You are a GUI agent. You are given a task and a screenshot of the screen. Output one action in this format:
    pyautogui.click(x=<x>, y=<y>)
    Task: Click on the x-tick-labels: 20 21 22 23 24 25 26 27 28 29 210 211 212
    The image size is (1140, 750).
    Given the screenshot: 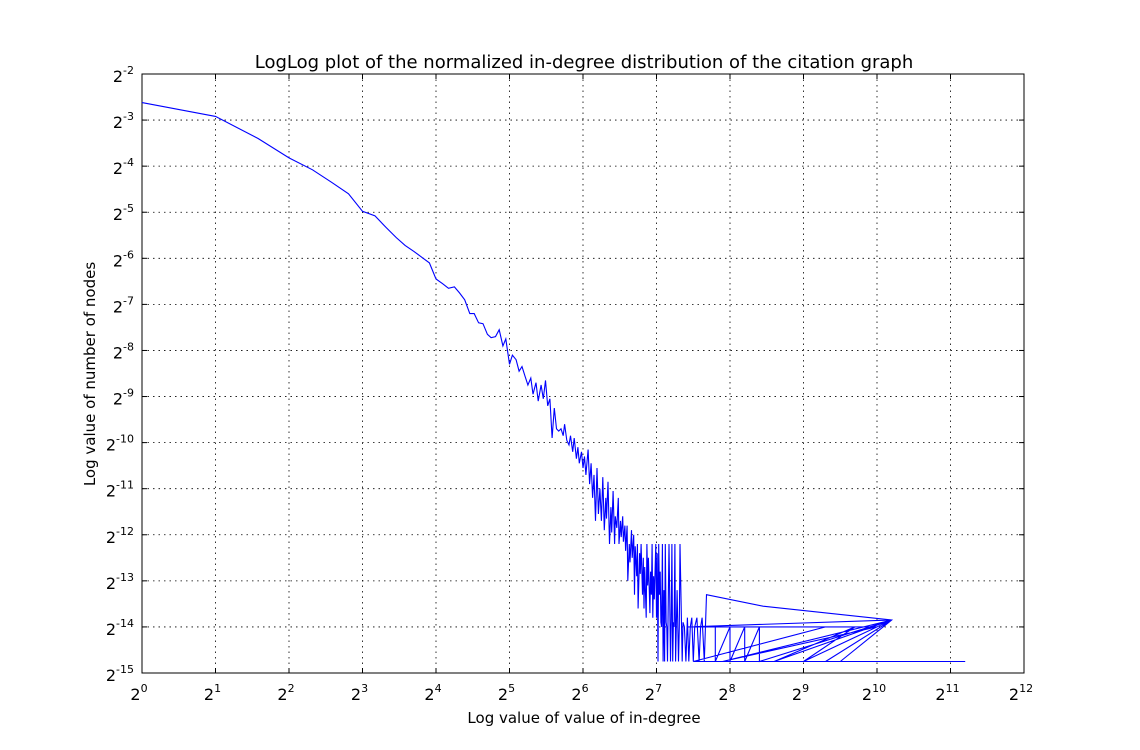 What is the action you would take?
    pyautogui.click(x=581, y=693)
    